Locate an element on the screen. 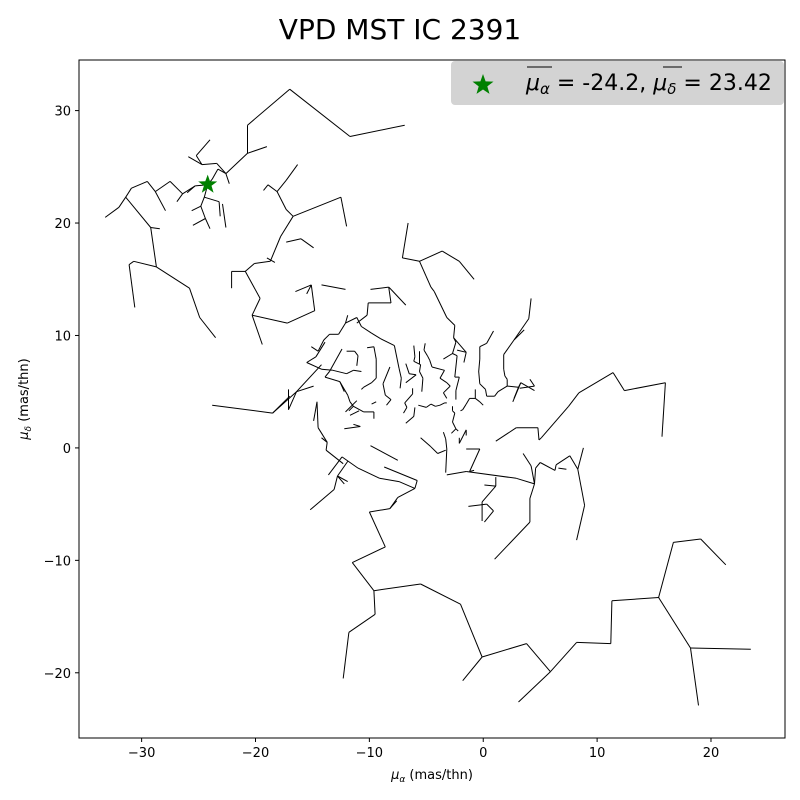  legend-mu-delta: μ is located at coordinates (659, 83).